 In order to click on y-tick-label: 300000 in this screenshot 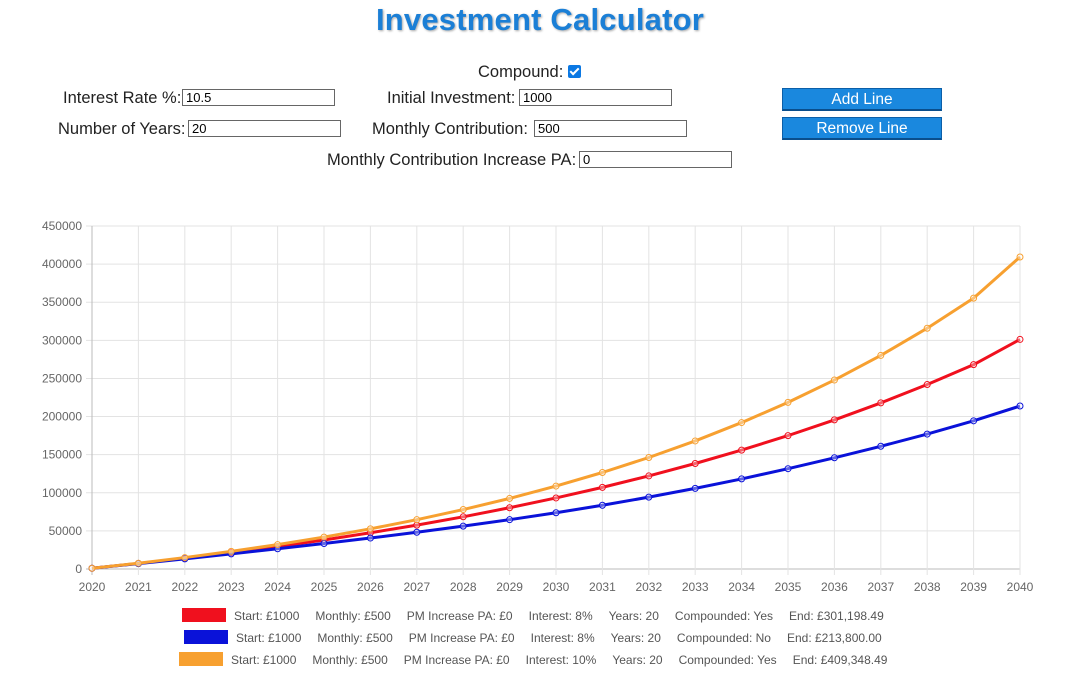, I will do `click(62, 340)`.